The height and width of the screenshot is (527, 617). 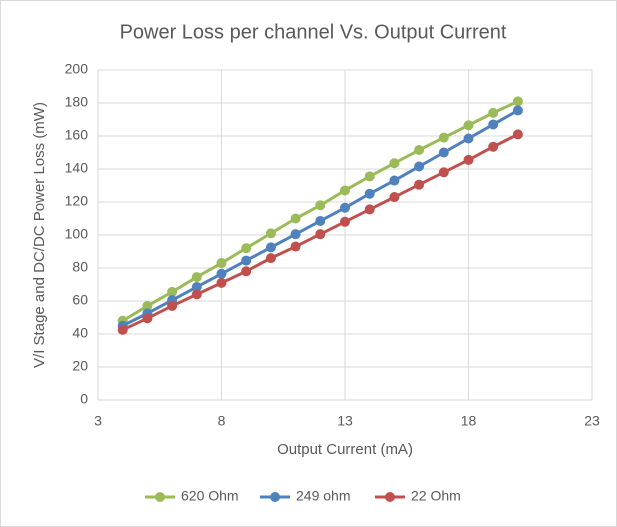 What do you see at coordinates (84, 399) in the screenshot?
I see `y-tick-label: 0` at bounding box center [84, 399].